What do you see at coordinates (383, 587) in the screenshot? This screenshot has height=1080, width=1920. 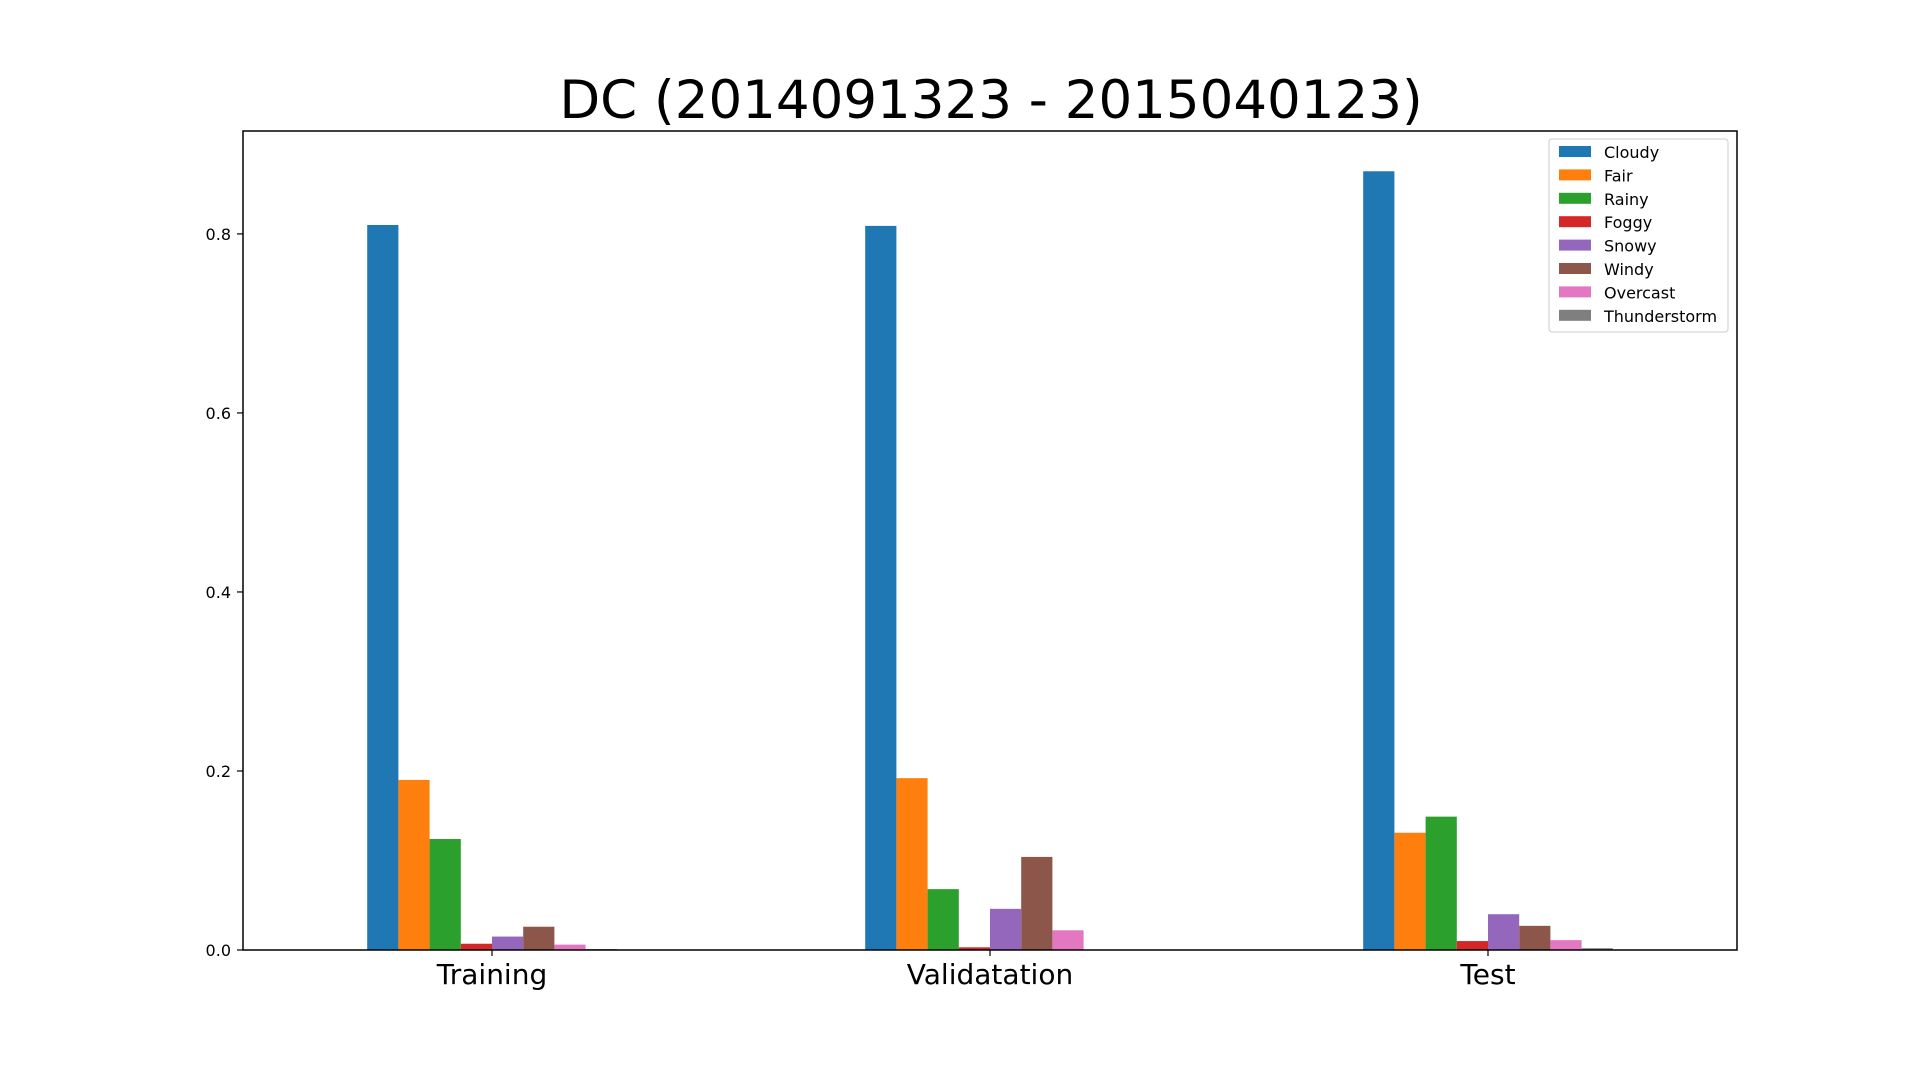 I see `bar-cloudy-training` at bounding box center [383, 587].